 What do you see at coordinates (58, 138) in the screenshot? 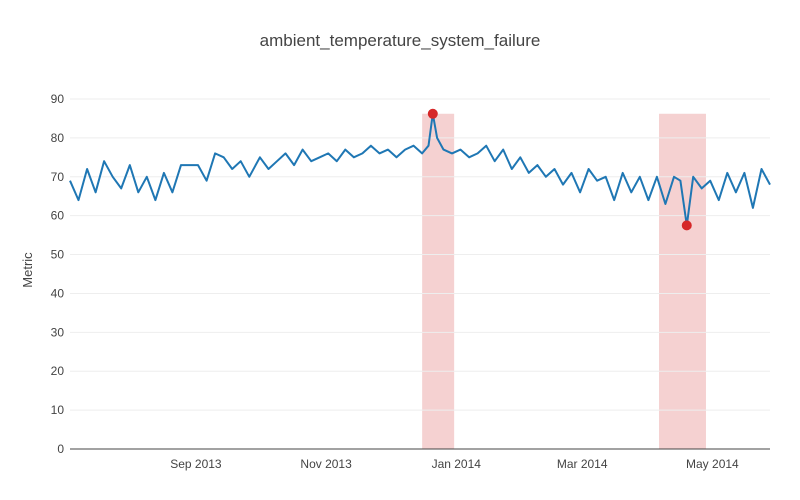
I see `y-tick-label: 80` at bounding box center [58, 138].